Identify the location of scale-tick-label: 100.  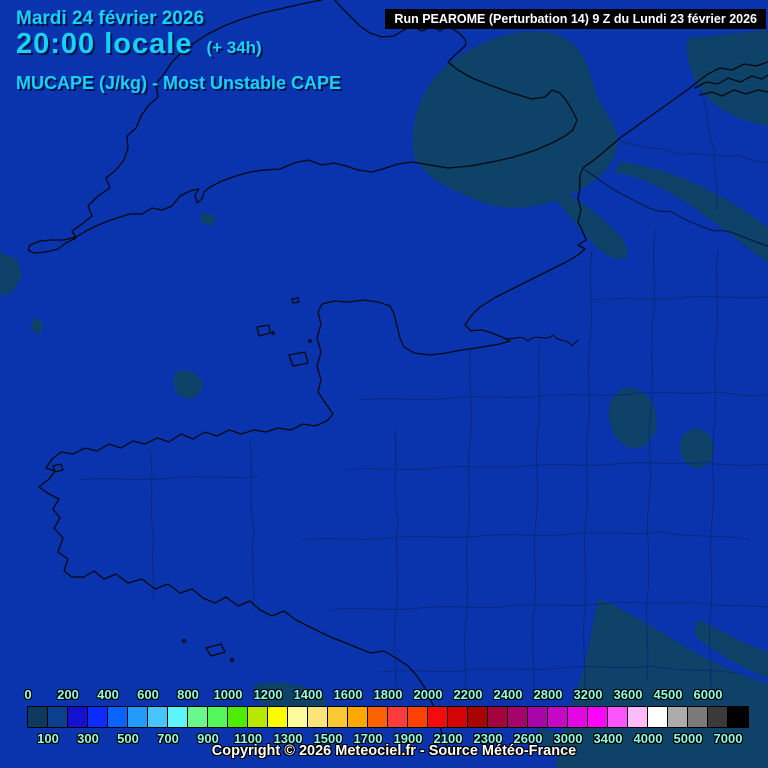
(48, 738).